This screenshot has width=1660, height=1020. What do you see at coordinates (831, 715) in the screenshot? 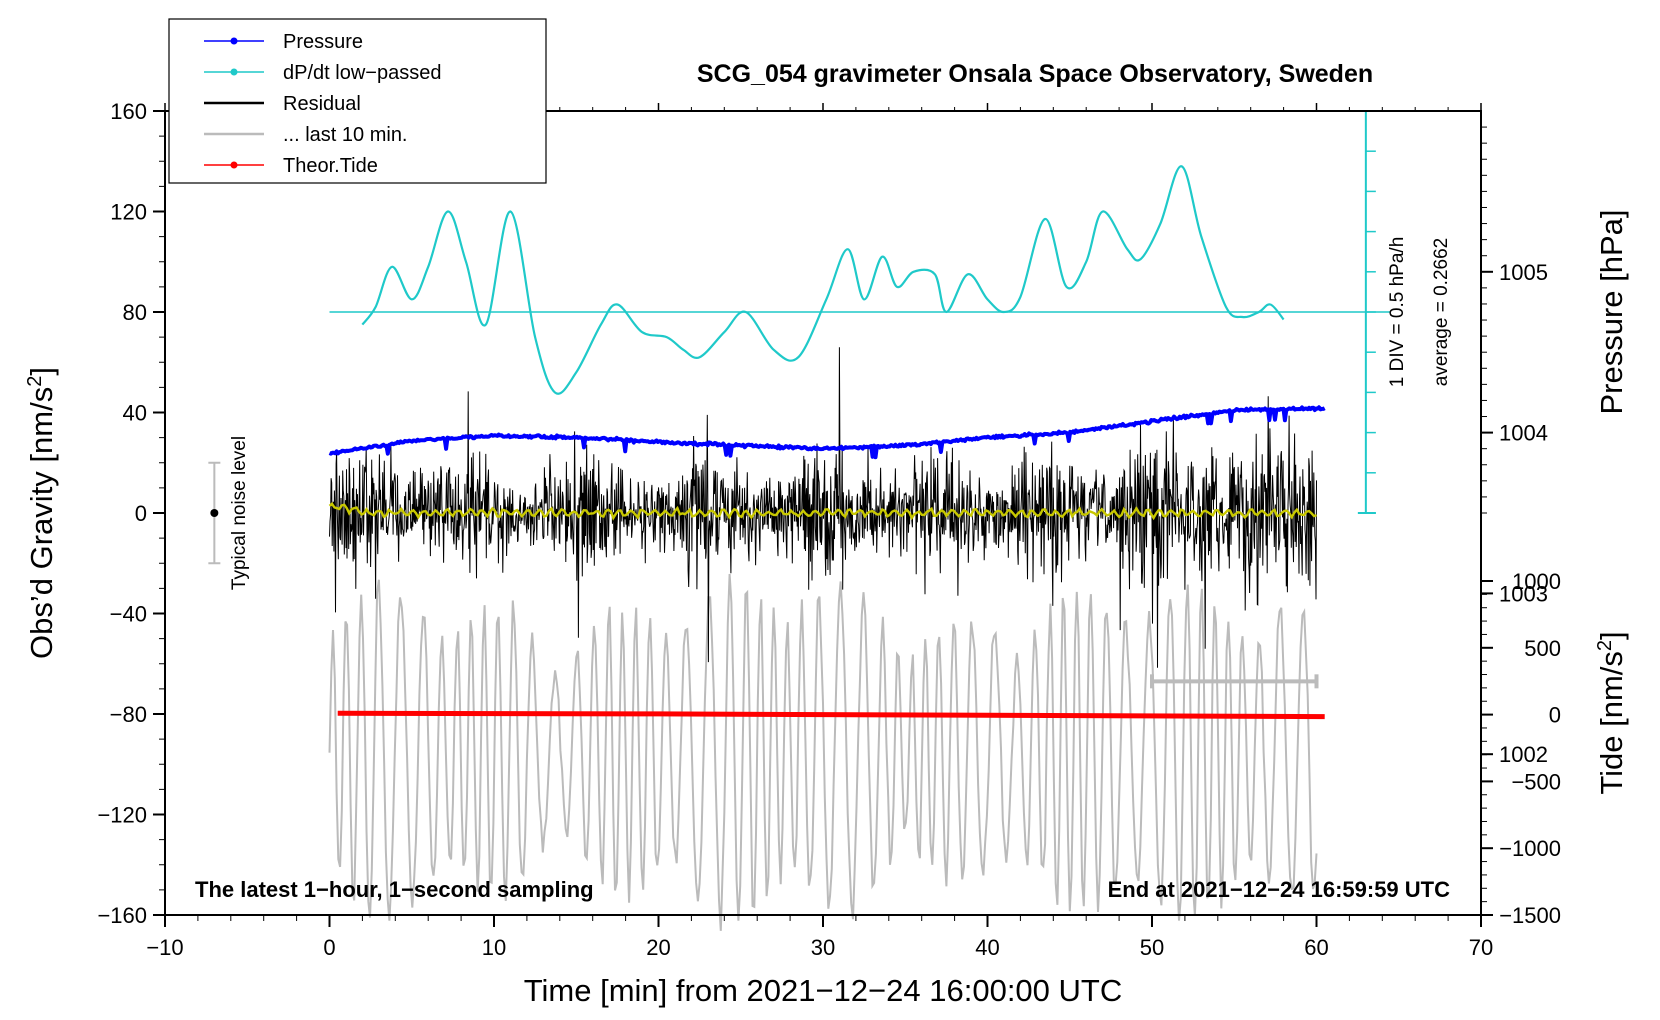
I see `series-theor-tide-line` at bounding box center [831, 715].